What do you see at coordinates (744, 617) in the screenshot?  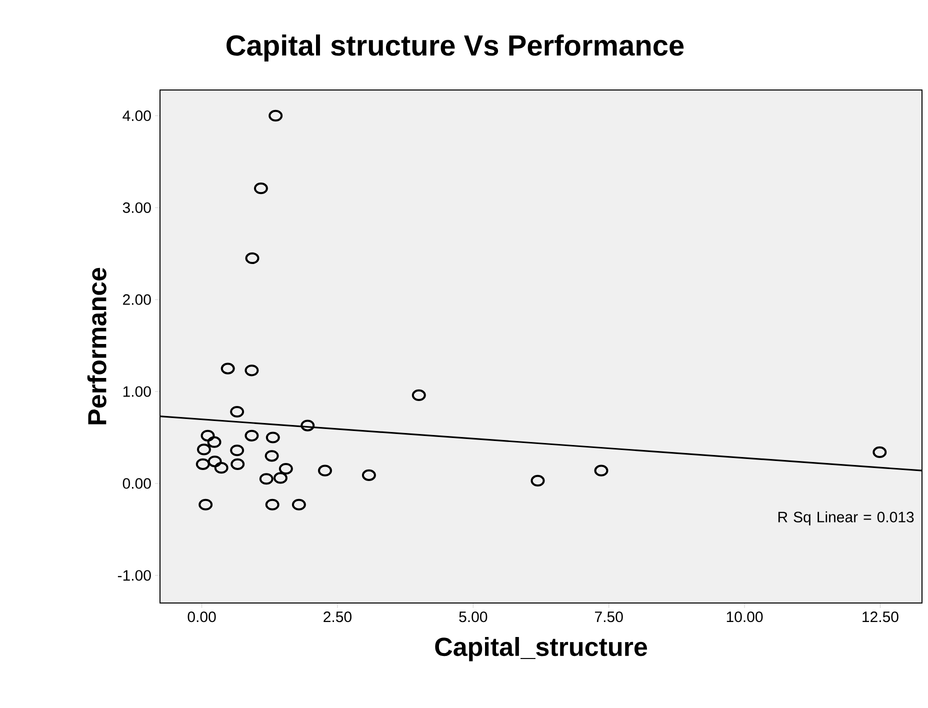 I see `x-tick-label: 10.00` at bounding box center [744, 617].